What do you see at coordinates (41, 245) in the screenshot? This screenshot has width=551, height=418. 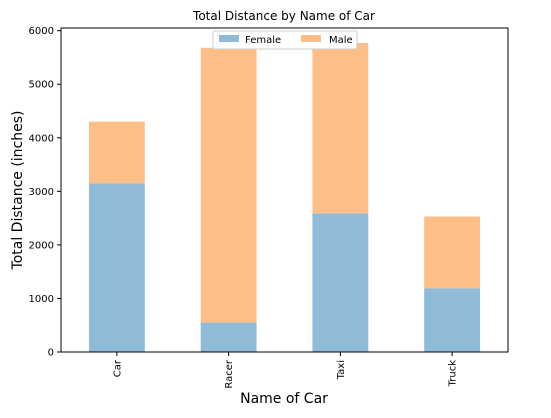 I see `y-tick-label: 2000` at bounding box center [41, 245].